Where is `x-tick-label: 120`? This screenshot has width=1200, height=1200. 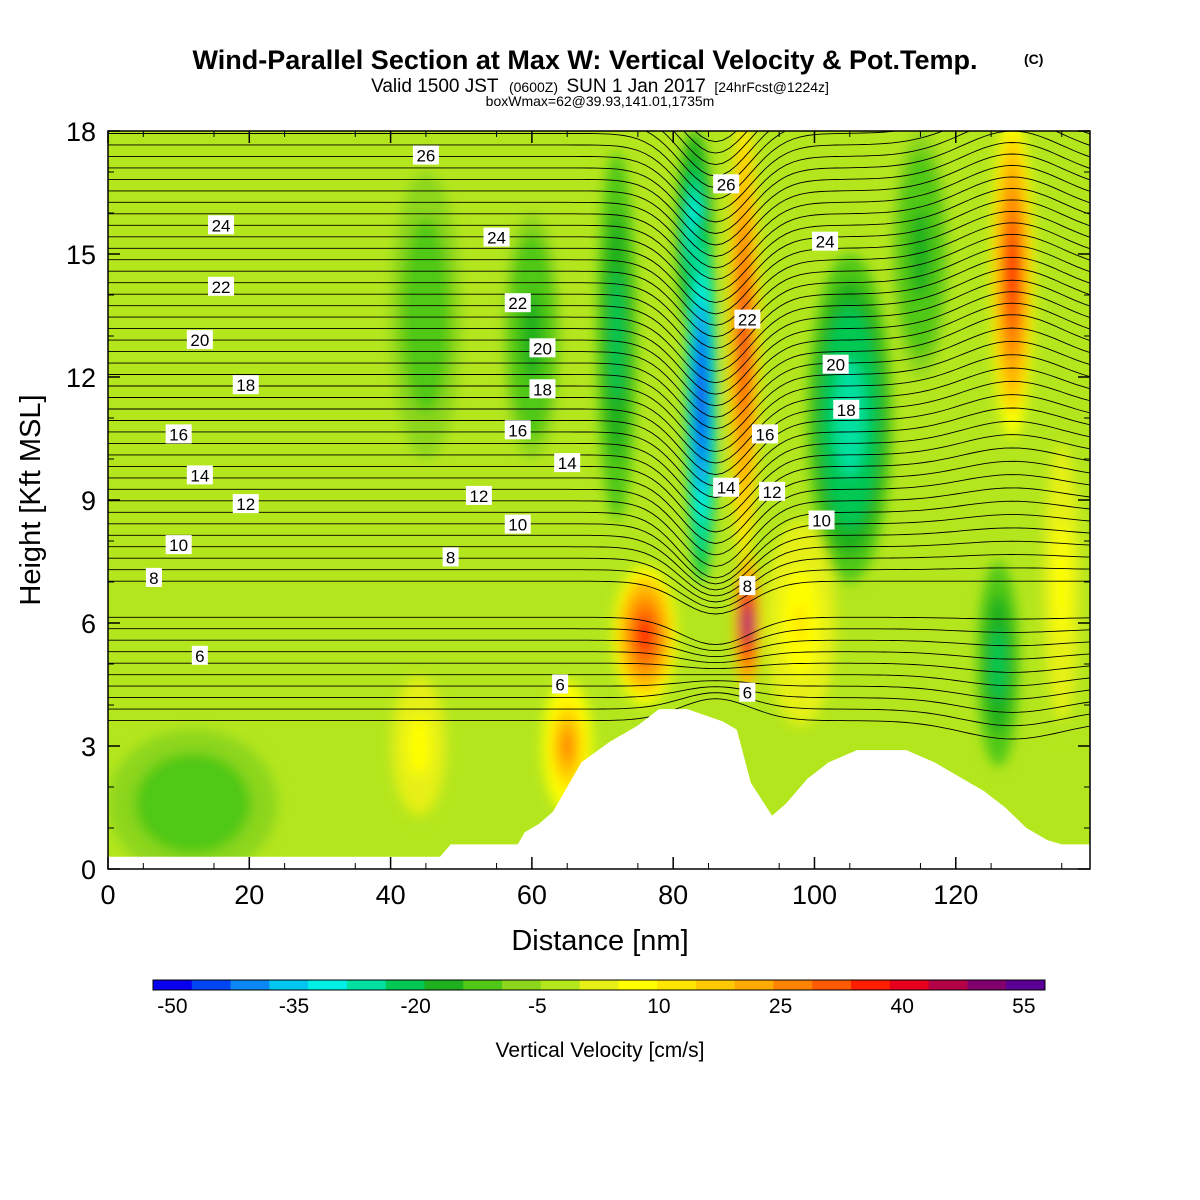
x-tick-label: 120 is located at coordinates (955, 895).